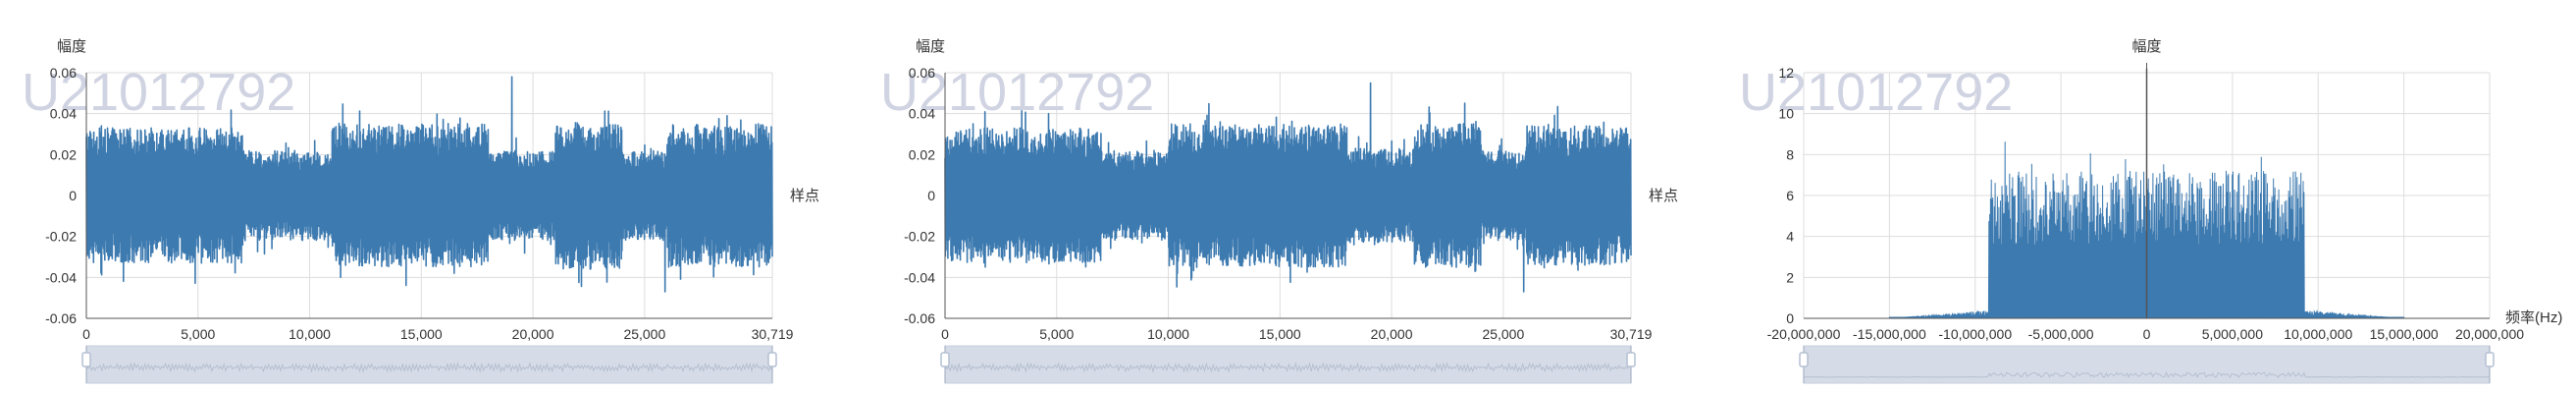 The height and width of the screenshot is (393, 2576). I want to click on datazoom-track, so click(1288, 365).